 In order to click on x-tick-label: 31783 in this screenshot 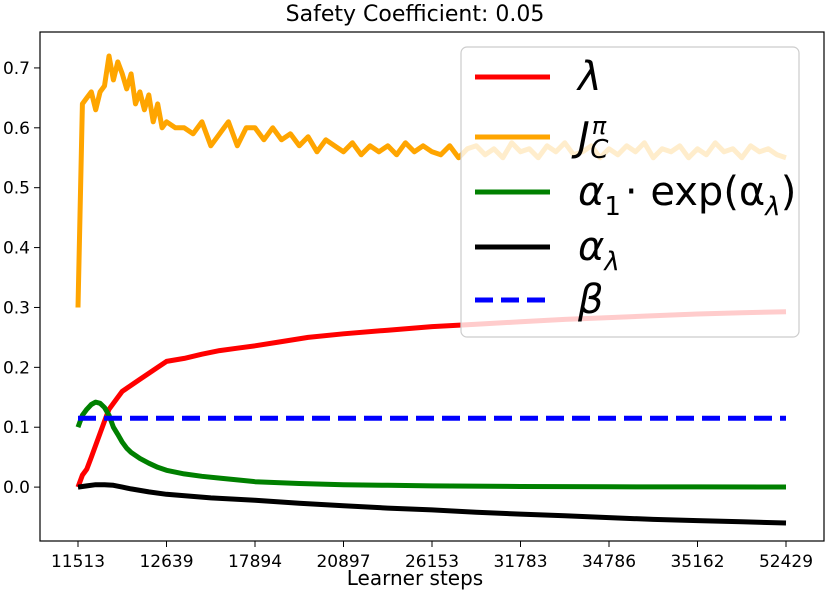, I will do `click(520, 562)`.